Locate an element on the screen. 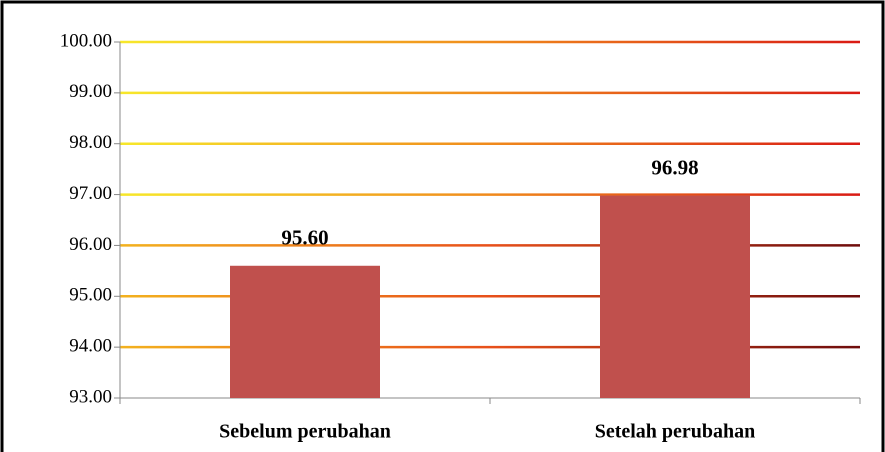  y-tick-label: 97.00 is located at coordinates (90, 193).